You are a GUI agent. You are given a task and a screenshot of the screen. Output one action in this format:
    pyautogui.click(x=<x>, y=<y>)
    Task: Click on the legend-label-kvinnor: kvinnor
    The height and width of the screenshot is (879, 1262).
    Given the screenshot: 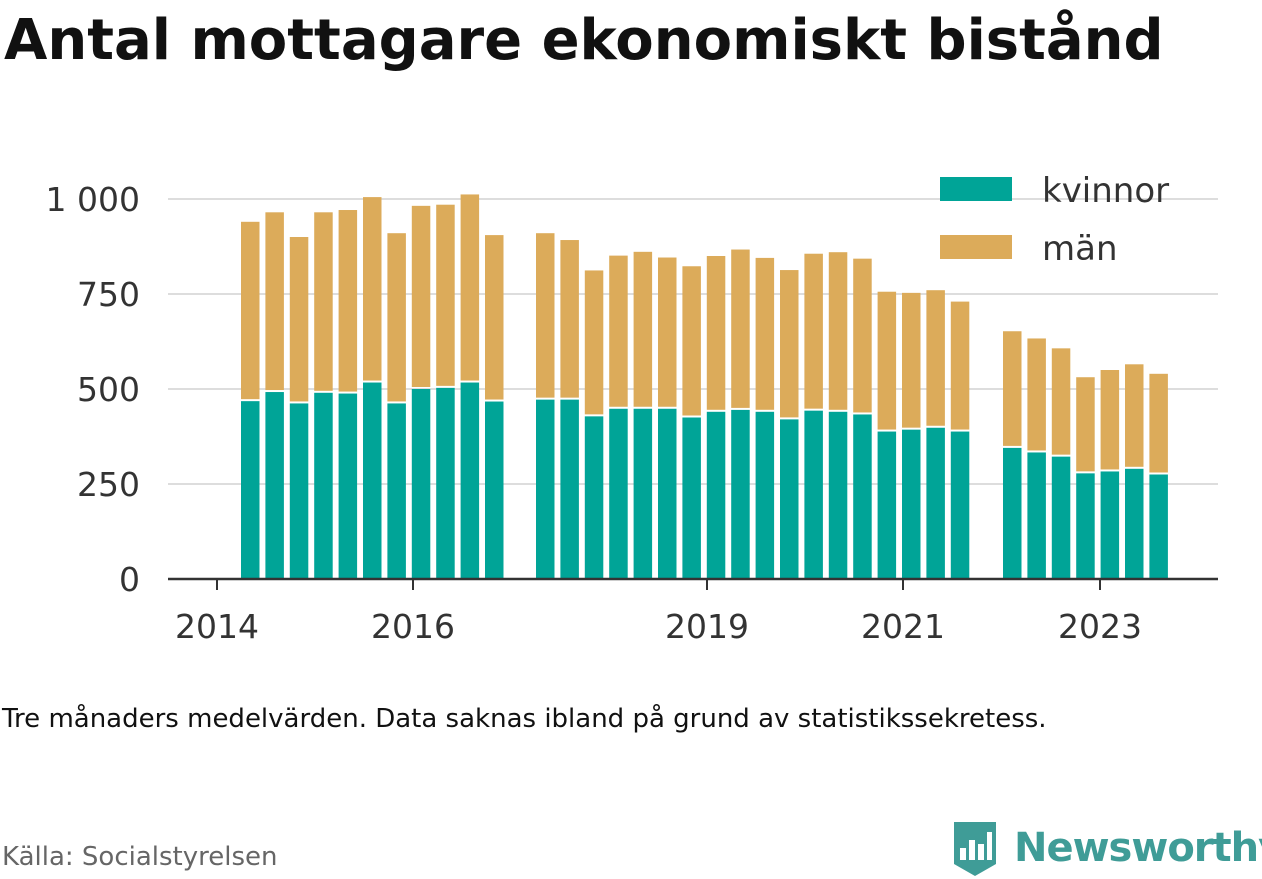 What is the action you would take?
    pyautogui.click(x=1105, y=191)
    